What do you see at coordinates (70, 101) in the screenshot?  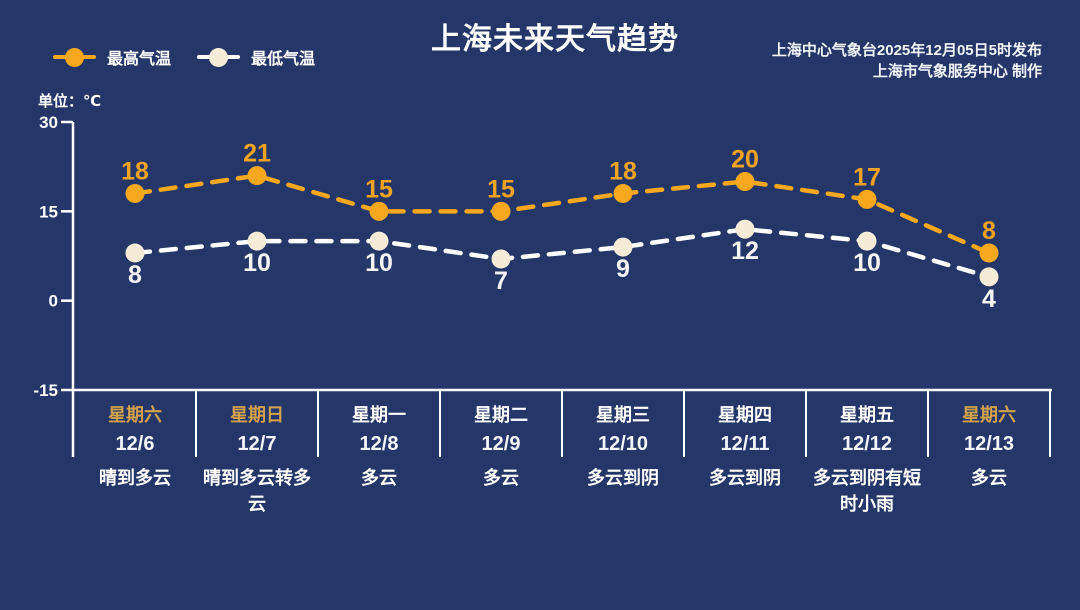 I see `unit-label: 单位：℃` at bounding box center [70, 101].